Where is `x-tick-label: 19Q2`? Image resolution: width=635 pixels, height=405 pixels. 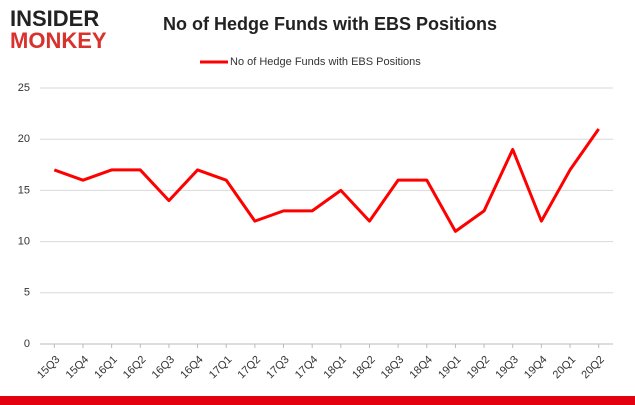 x-tick-label: 19Q2 is located at coordinates (479, 368).